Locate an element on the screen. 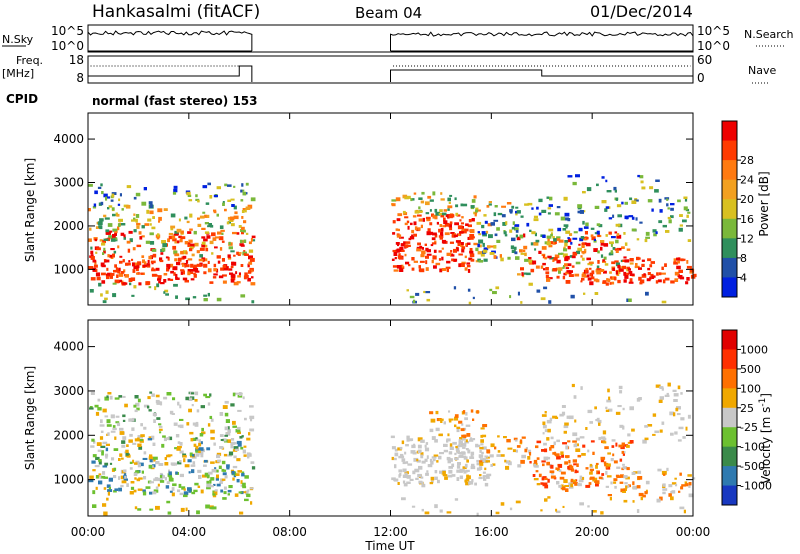 The height and width of the screenshot is (554, 800). colorbar-tick-label: 100 is located at coordinates (750, 388).